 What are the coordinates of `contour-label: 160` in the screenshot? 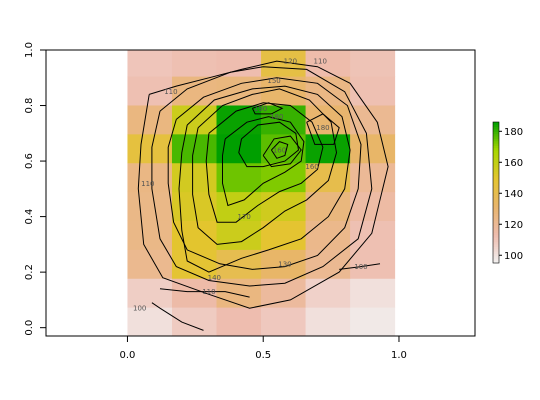 It's located at (279, 150).